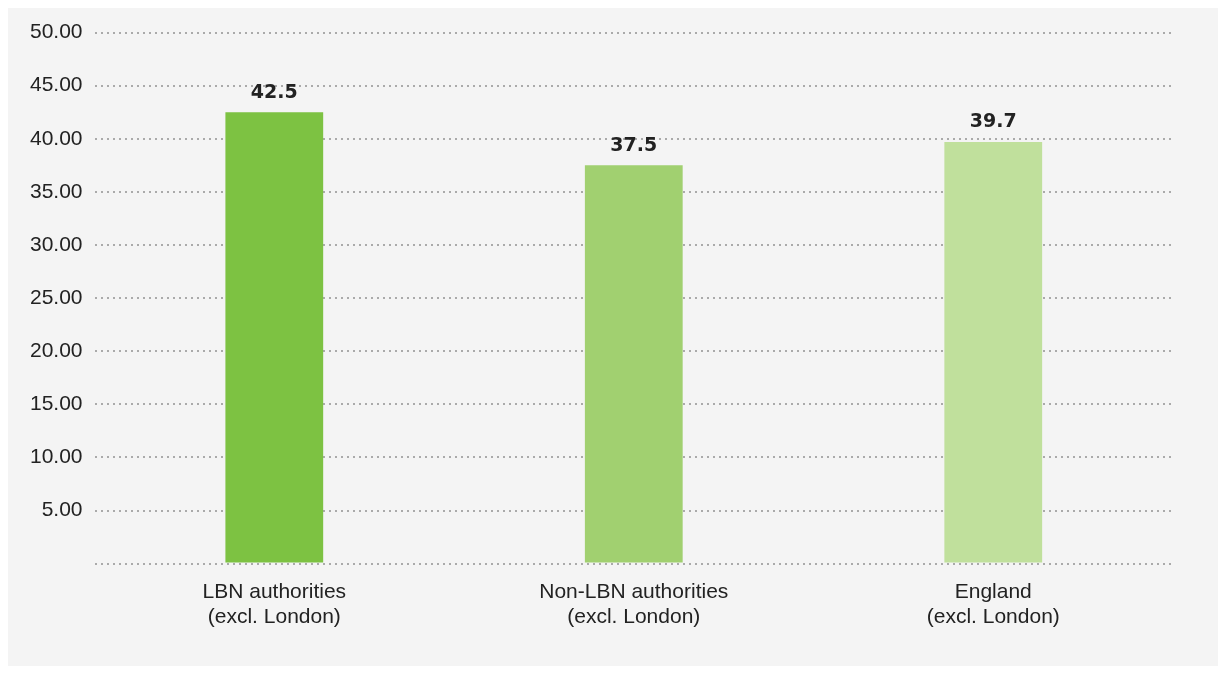  I want to click on y-tick-label: 15.00, so click(56, 403).